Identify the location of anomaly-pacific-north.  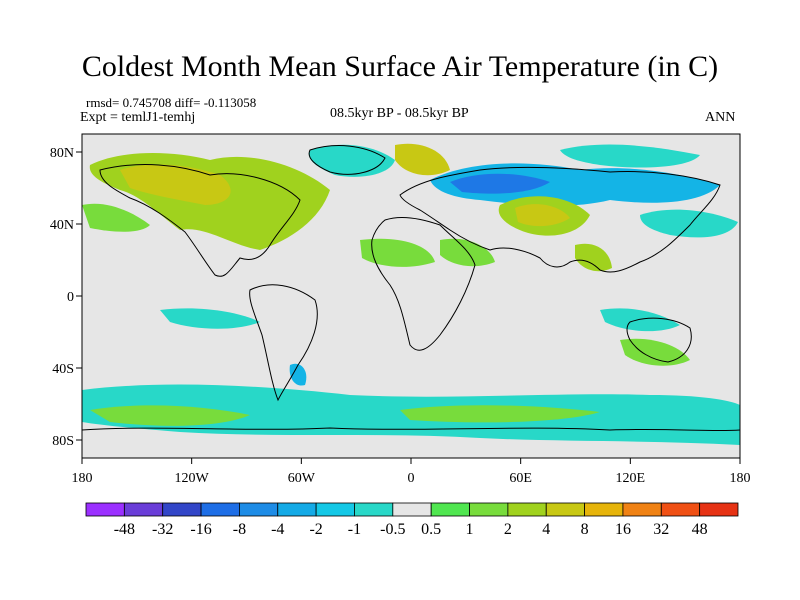
(116, 217).